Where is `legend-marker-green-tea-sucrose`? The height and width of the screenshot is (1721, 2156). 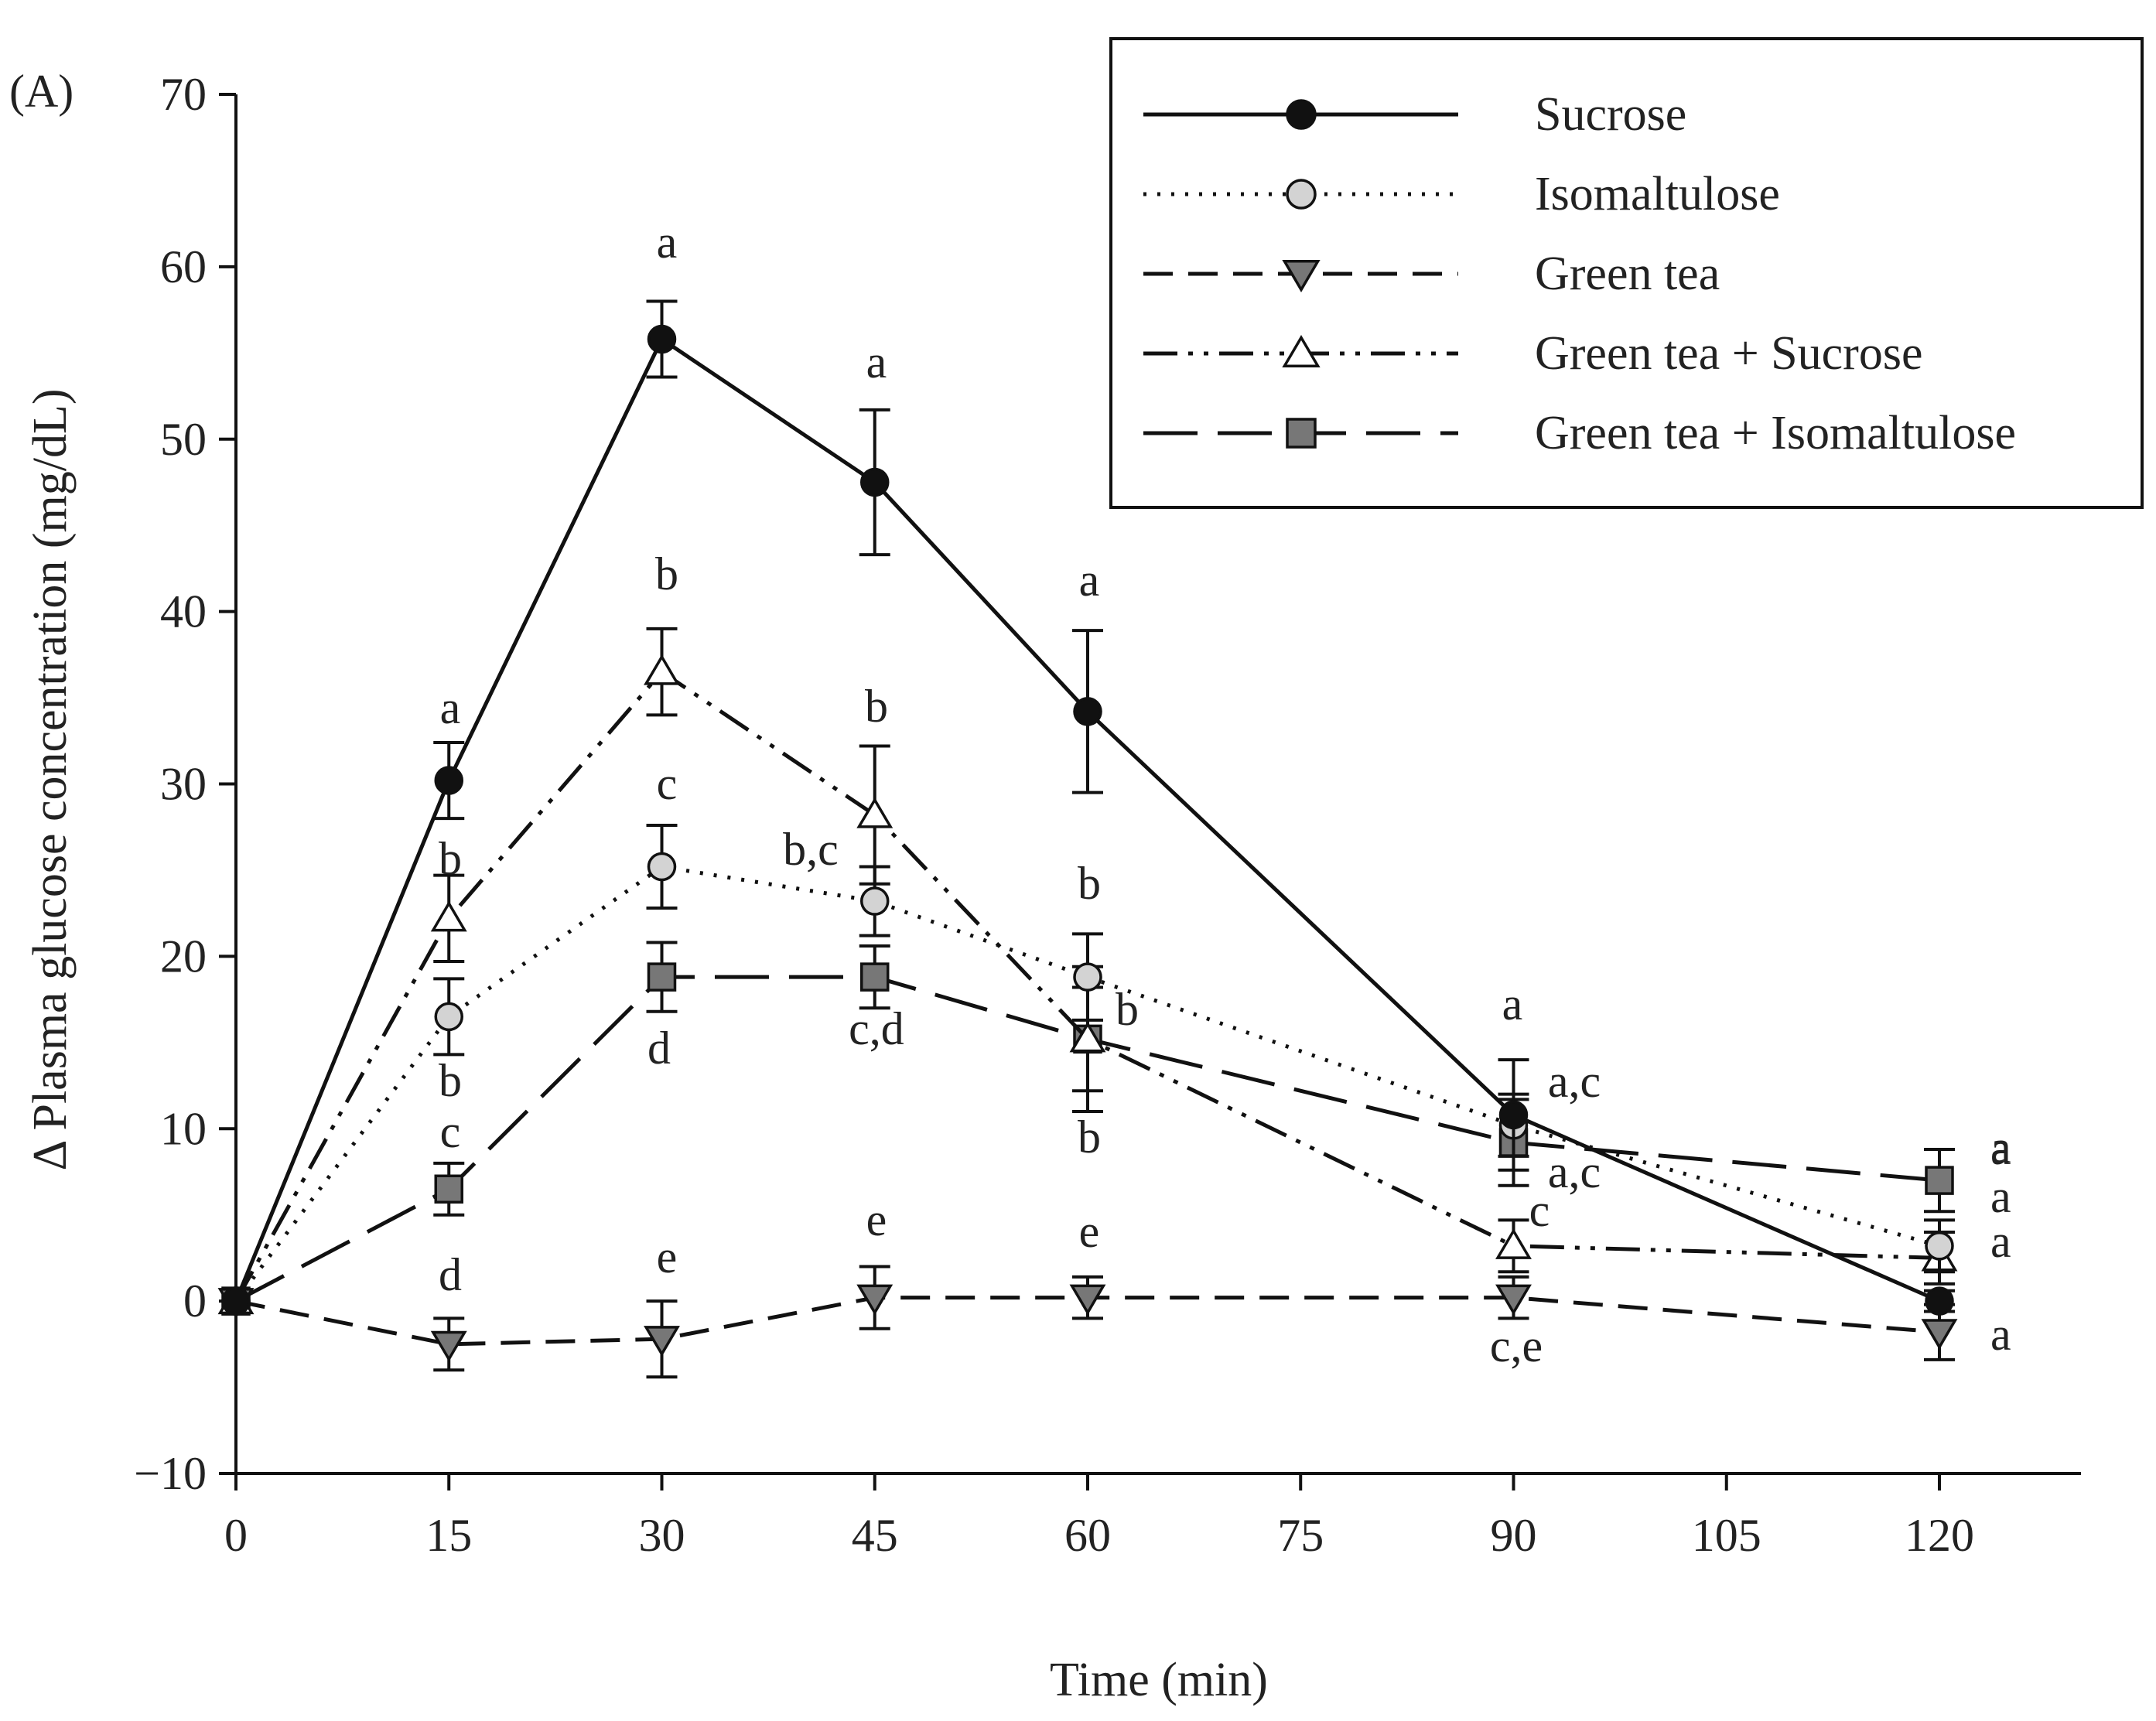
legend-marker-green-tea-sucrose is located at coordinates (1301, 351).